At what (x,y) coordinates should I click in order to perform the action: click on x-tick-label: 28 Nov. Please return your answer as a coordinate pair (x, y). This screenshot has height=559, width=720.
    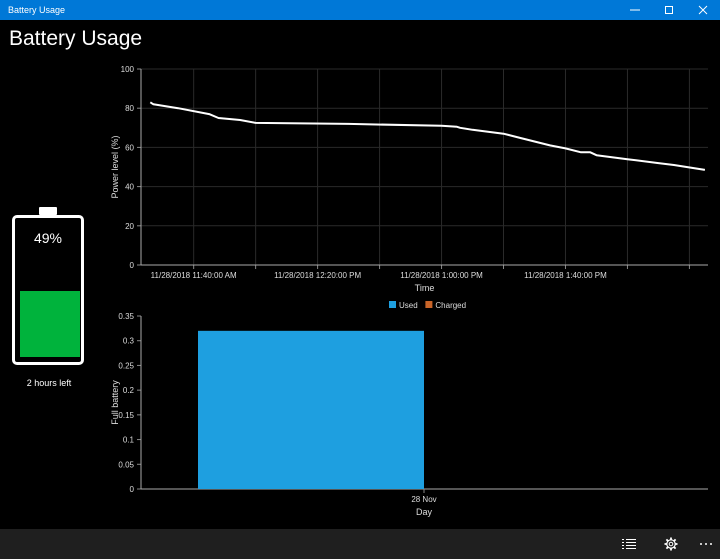
    Looking at the image, I should click on (423, 499).